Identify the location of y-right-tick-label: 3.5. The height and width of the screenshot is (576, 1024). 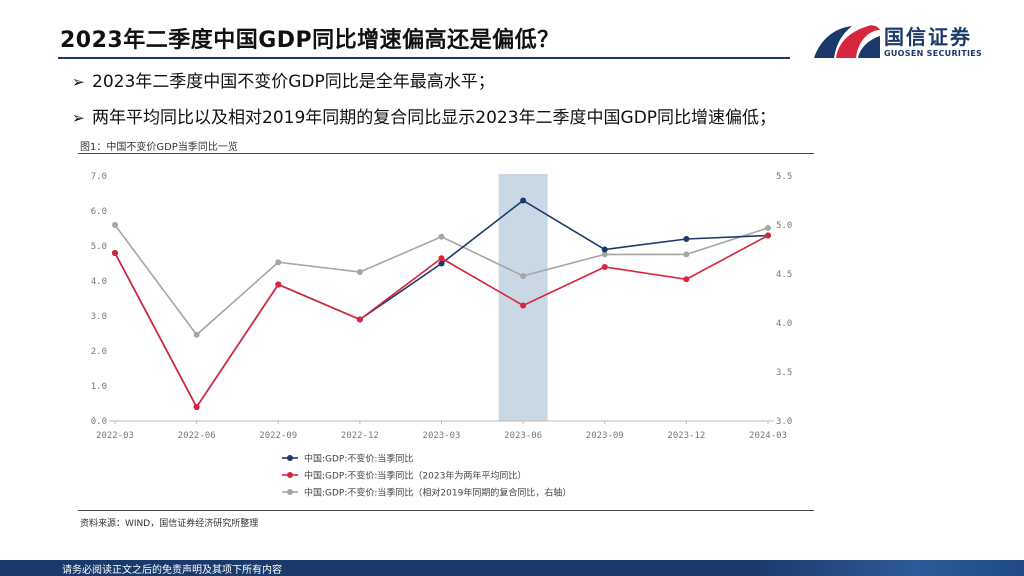
(784, 373).